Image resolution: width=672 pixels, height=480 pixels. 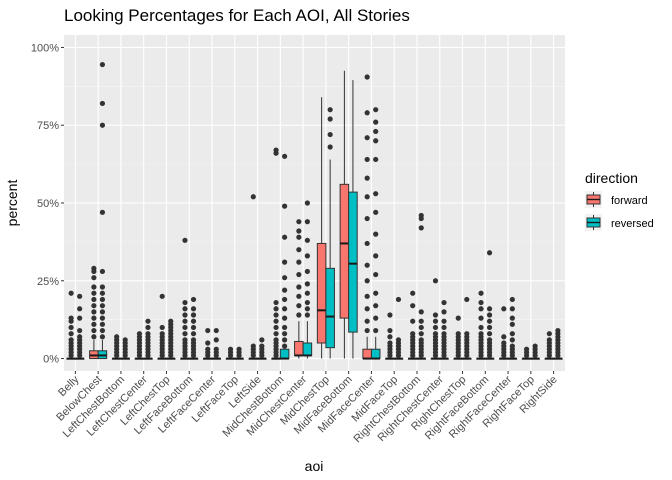 I want to click on legend-item-forward: forward, so click(x=616, y=199).